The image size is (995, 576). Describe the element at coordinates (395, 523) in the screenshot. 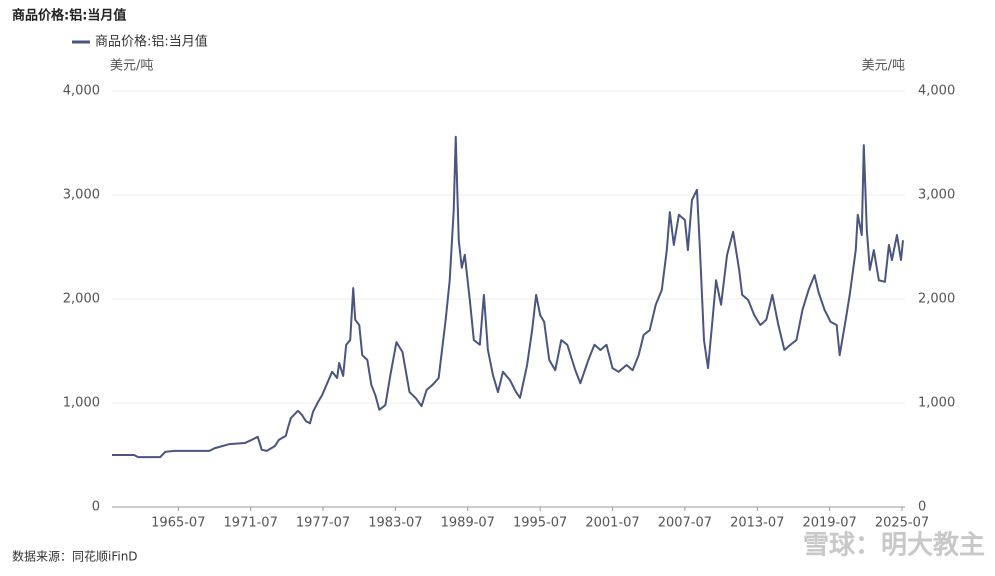

I see `x-tick-label: 1983-07` at that location.